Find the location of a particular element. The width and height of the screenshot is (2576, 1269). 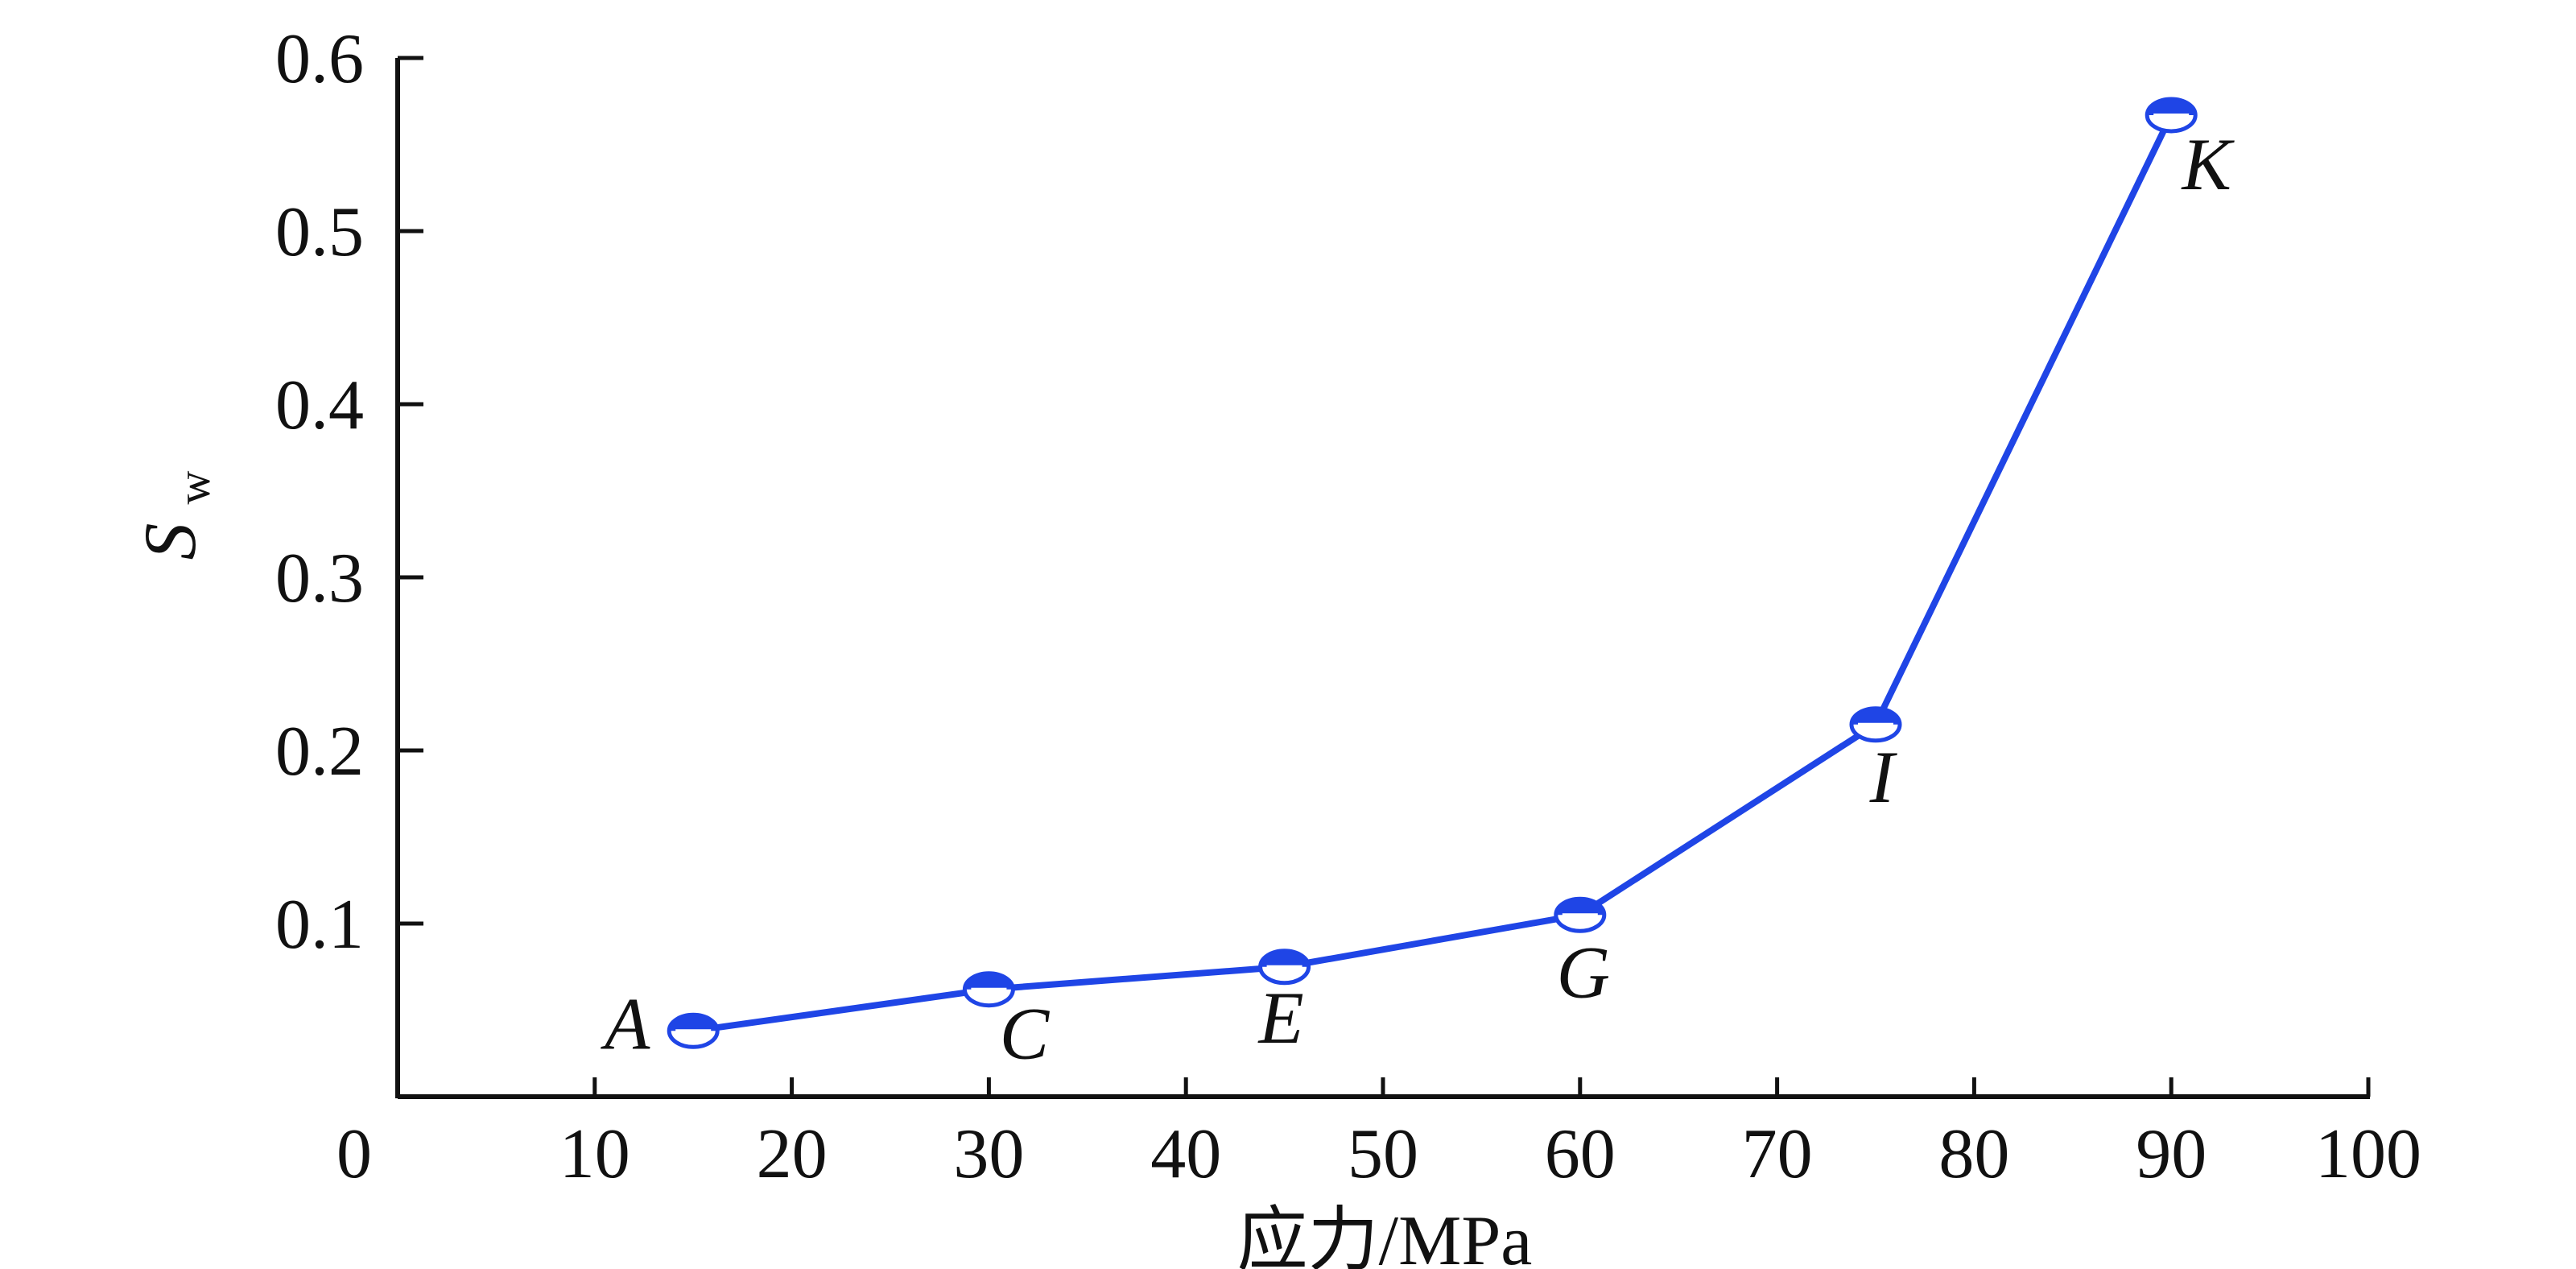

y-axis-label-main: S is located at coordinates (170, 541).